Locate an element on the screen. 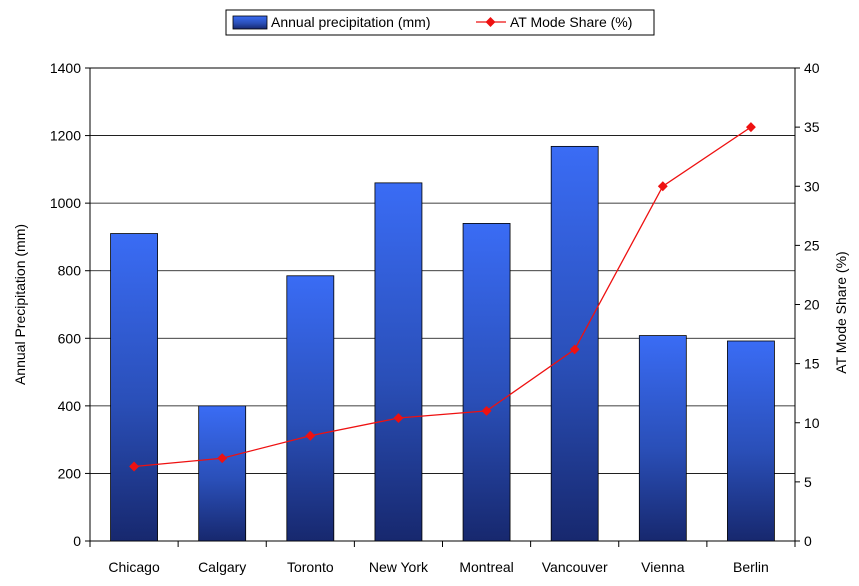 The image size is (859, 586). left-axis-tick-label: 1200 is located at coordinates (65, 136).